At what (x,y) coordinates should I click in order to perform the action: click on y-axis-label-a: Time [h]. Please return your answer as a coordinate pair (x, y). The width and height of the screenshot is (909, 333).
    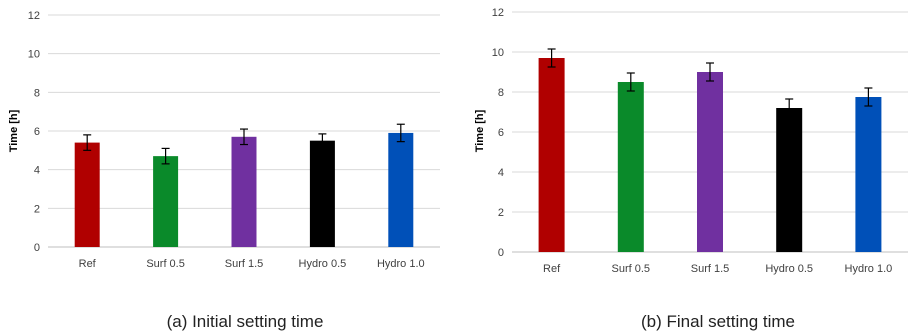
    Looking at the image, I should click on (14, 130).